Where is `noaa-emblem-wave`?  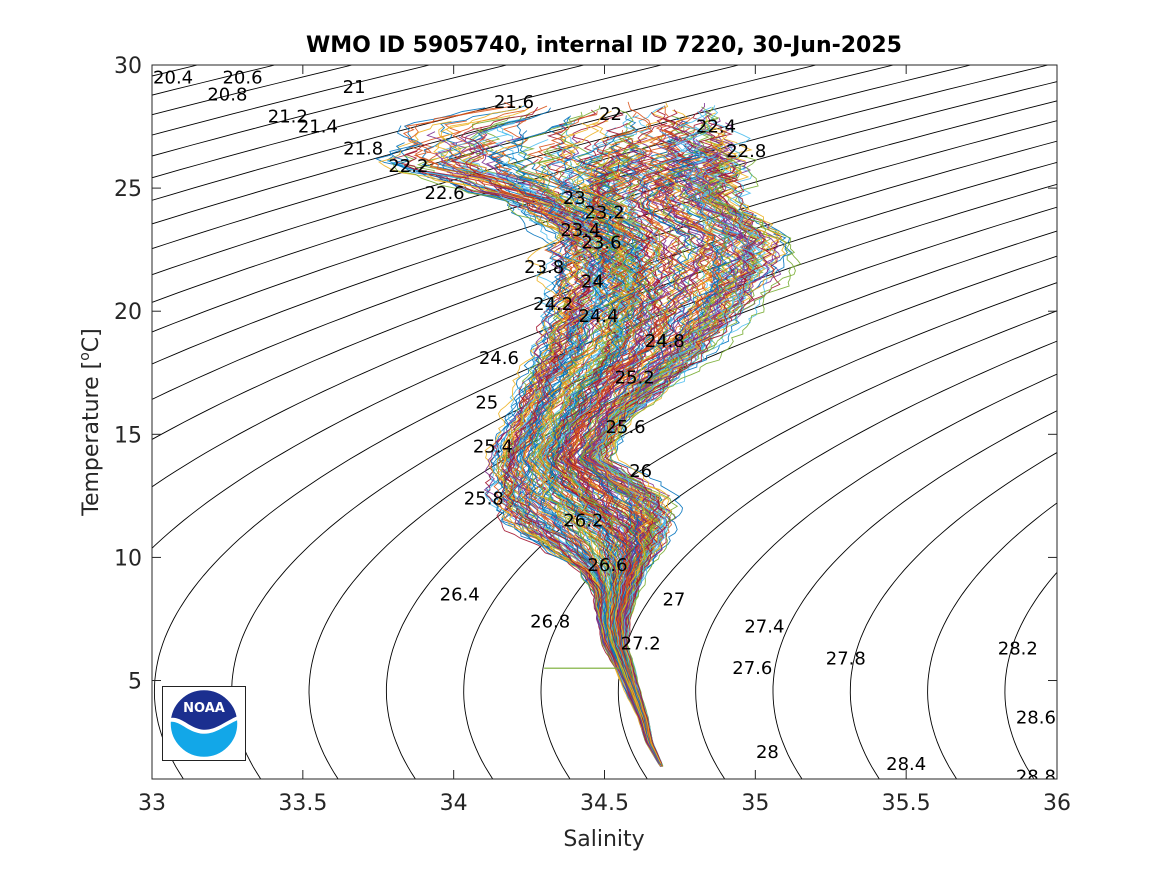 noaa-emblem-wave is located at coordinates (204, 724).